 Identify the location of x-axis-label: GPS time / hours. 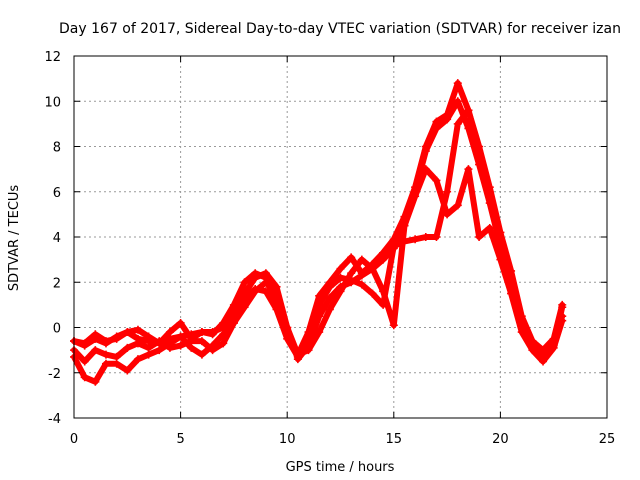
(340, 467).